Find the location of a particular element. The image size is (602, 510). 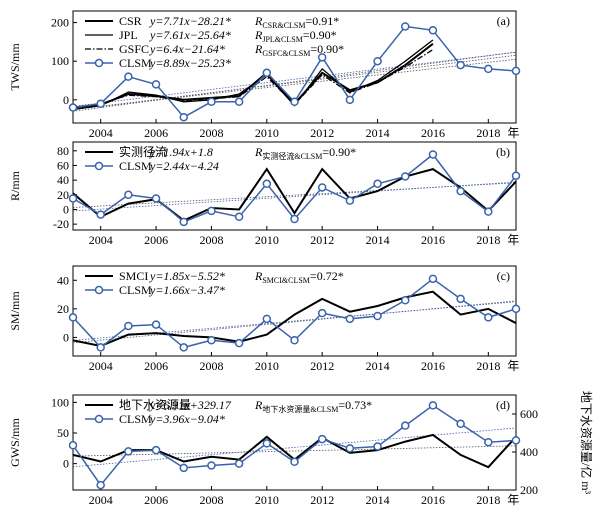

legend-marker is located at coordinates (99, 419).